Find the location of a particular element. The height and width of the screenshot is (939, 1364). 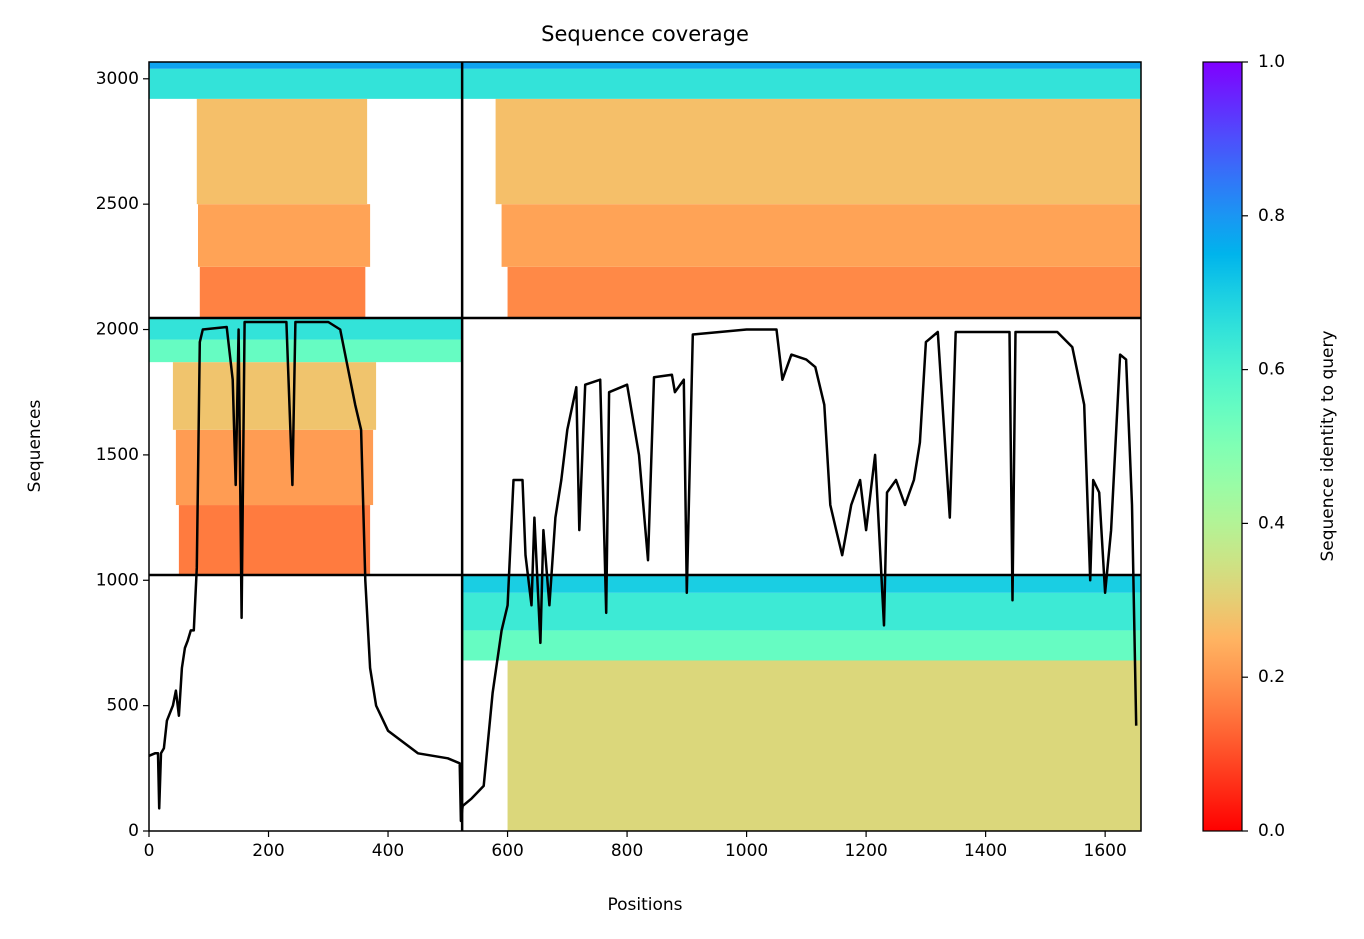

x-tick-label: 200 is located at coordinates (268, 851).